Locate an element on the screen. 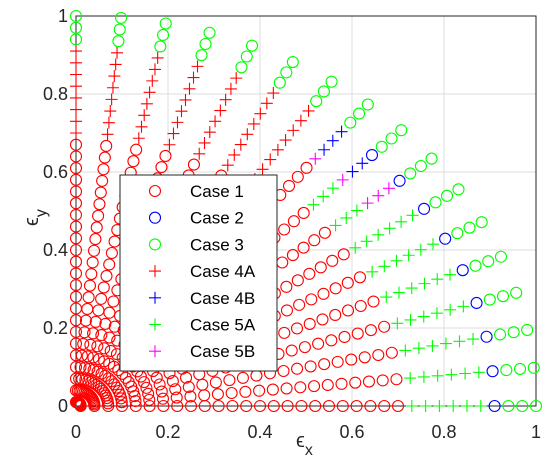  y-tick-label: 0.6 is located at coordinates (55, 172).